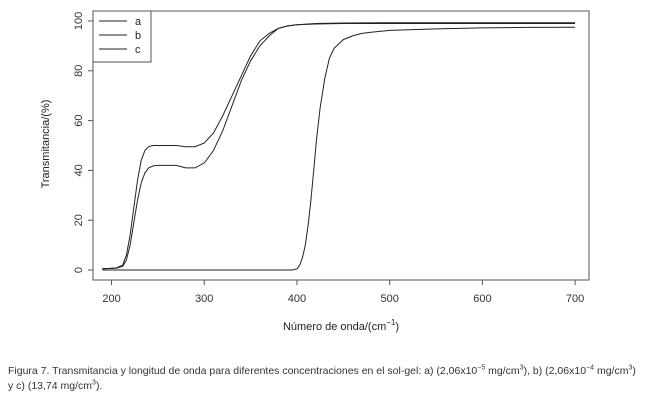 This screenshot has height=404, width=649. What do you see at coordinates (397, 327) in the screenshot?
I see `x-axis-title-end: )` at bounding box center [397, 327].